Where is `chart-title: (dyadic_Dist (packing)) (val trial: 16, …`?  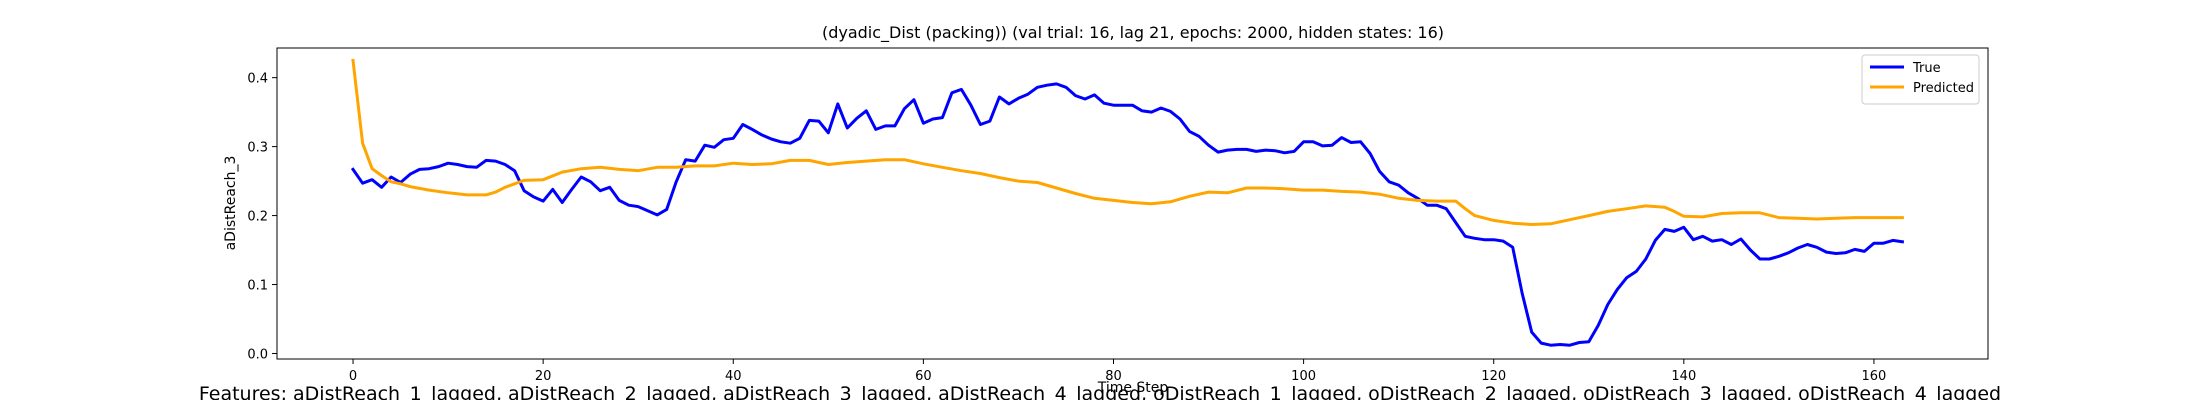
chart-title: (dyadic_Dist (packing)) (val trial: 16, … is located at coordinates (1133, 33).